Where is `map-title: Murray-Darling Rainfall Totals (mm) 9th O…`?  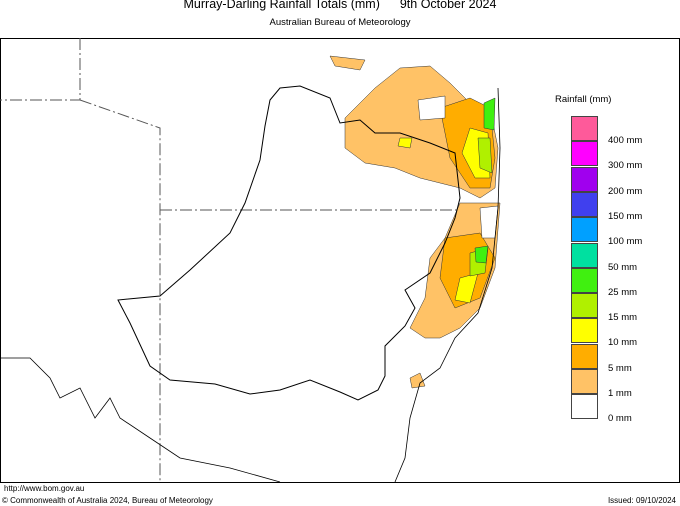 map-title: Murray-Darling Rainfall Totals (mm) 9th O… is located at coordinates (340, 5).